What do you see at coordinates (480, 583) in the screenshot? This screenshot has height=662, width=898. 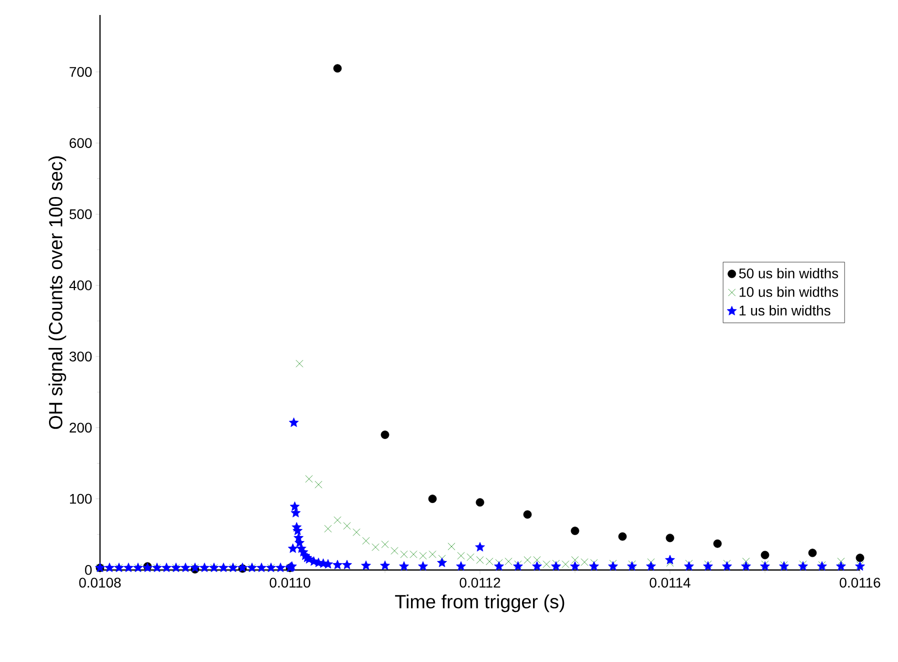 I see `x-tick-label: 0.0112` at bounding box center [480, 583].